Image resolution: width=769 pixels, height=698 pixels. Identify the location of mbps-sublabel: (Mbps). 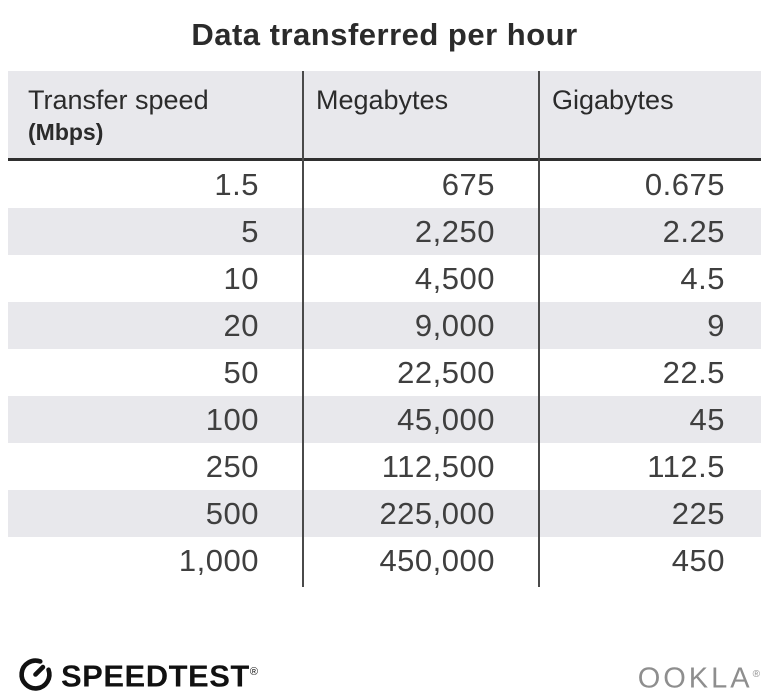
(66, 132).